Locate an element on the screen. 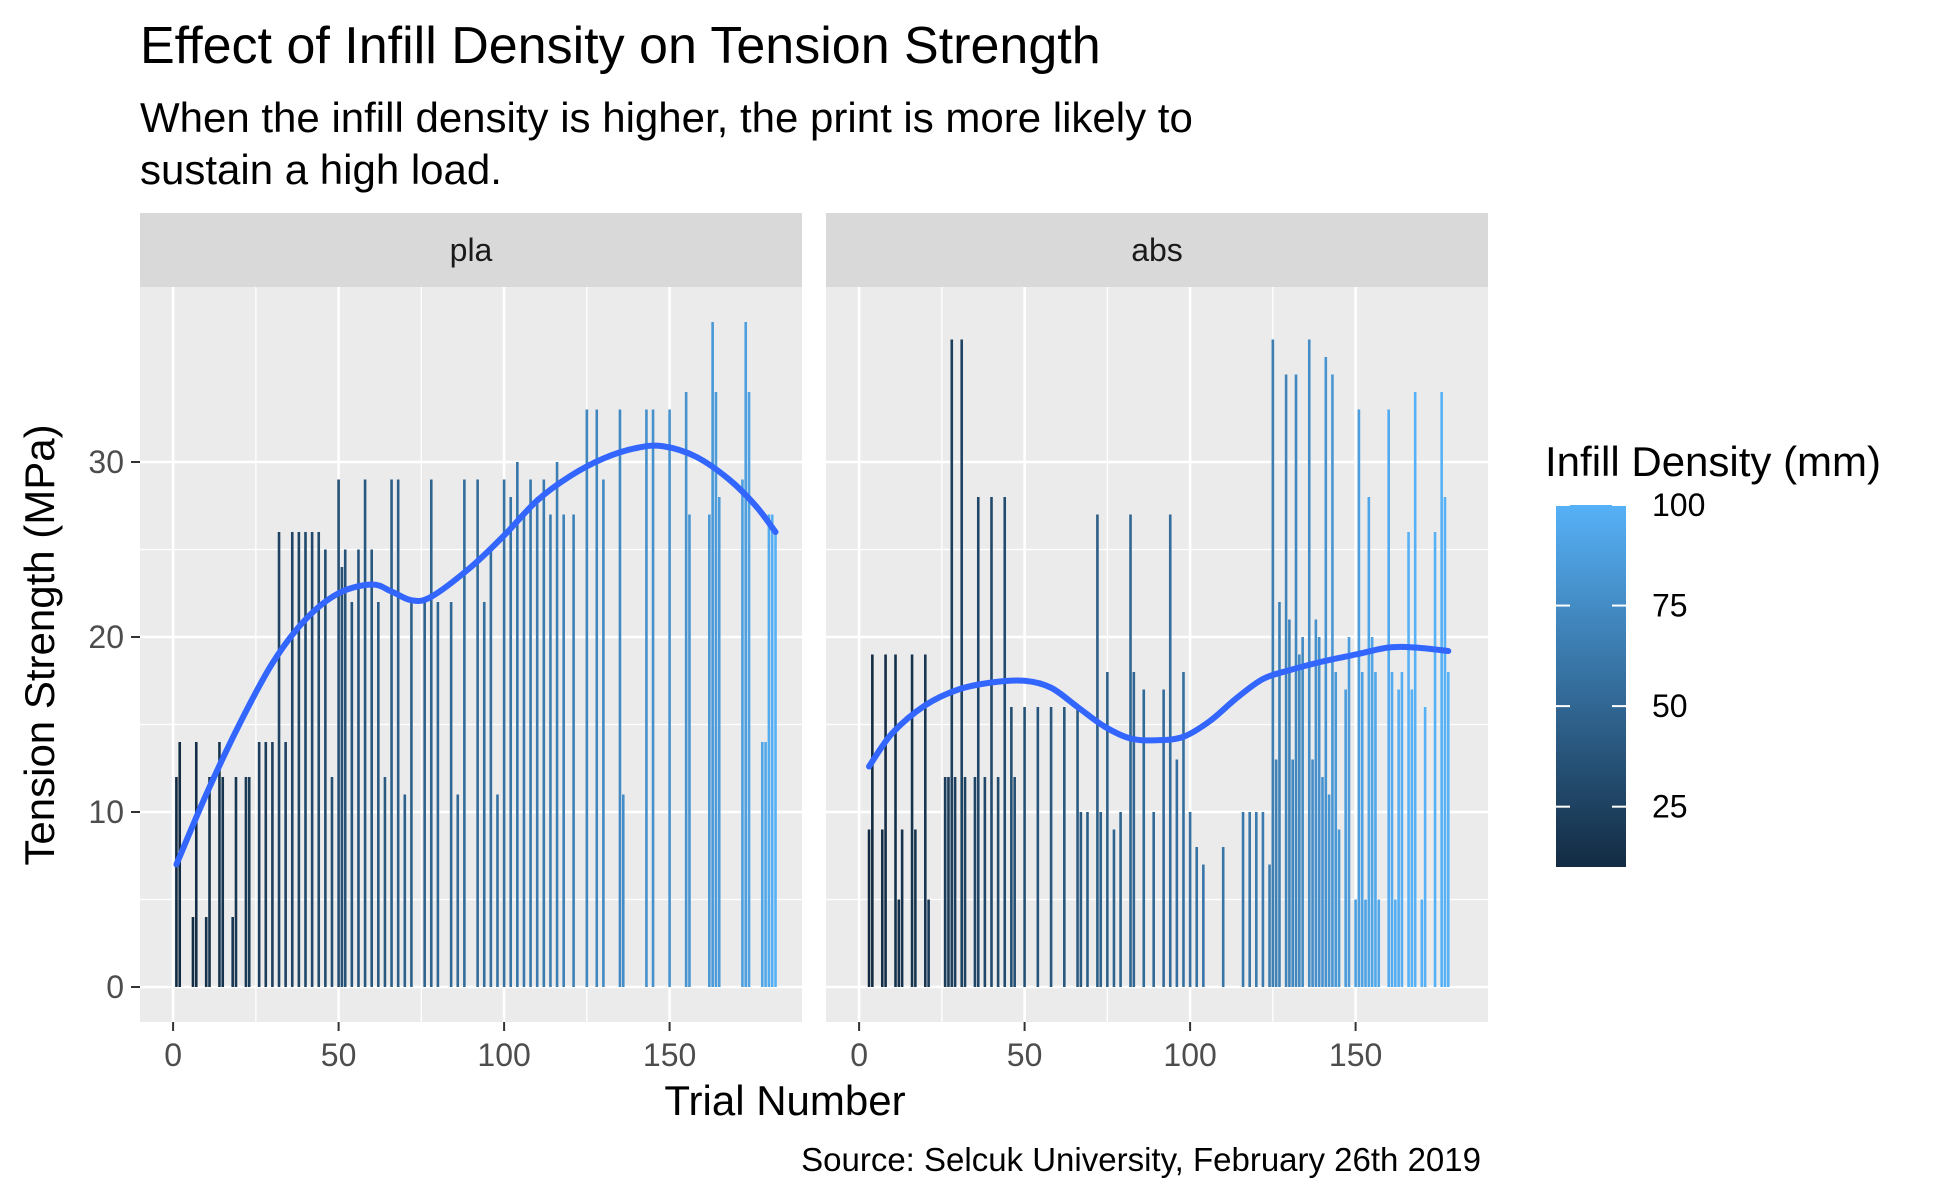  x-tick-label: 50 is located at coordinates (1025, 1055).